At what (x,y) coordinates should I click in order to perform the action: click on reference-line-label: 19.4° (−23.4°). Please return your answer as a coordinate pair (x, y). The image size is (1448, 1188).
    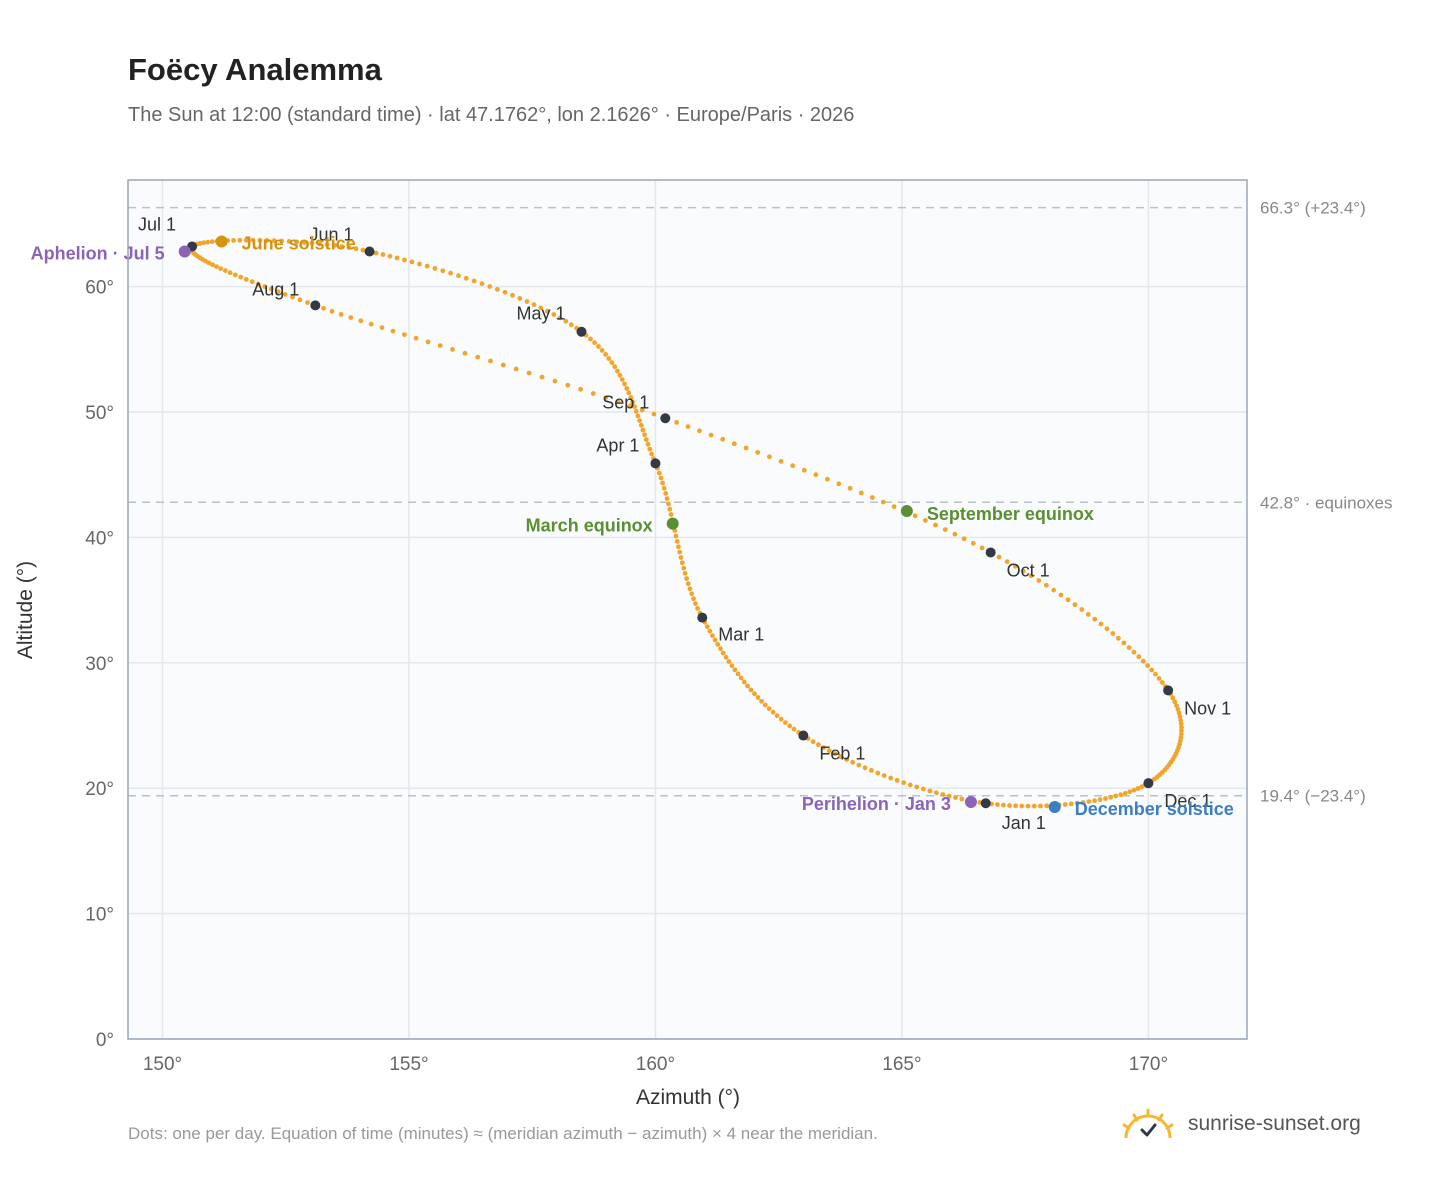
    Looking at the image, I should click on (1313, 796).